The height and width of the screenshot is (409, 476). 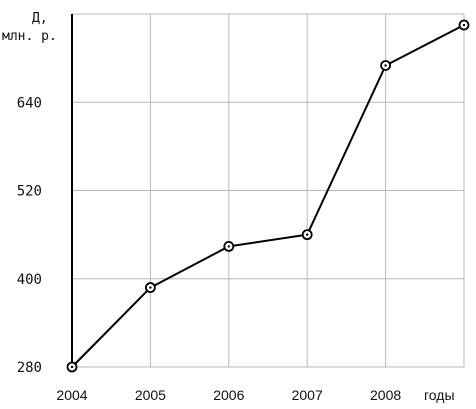 I want to click on y-tick-label: 400, so click(x=29, y=280).